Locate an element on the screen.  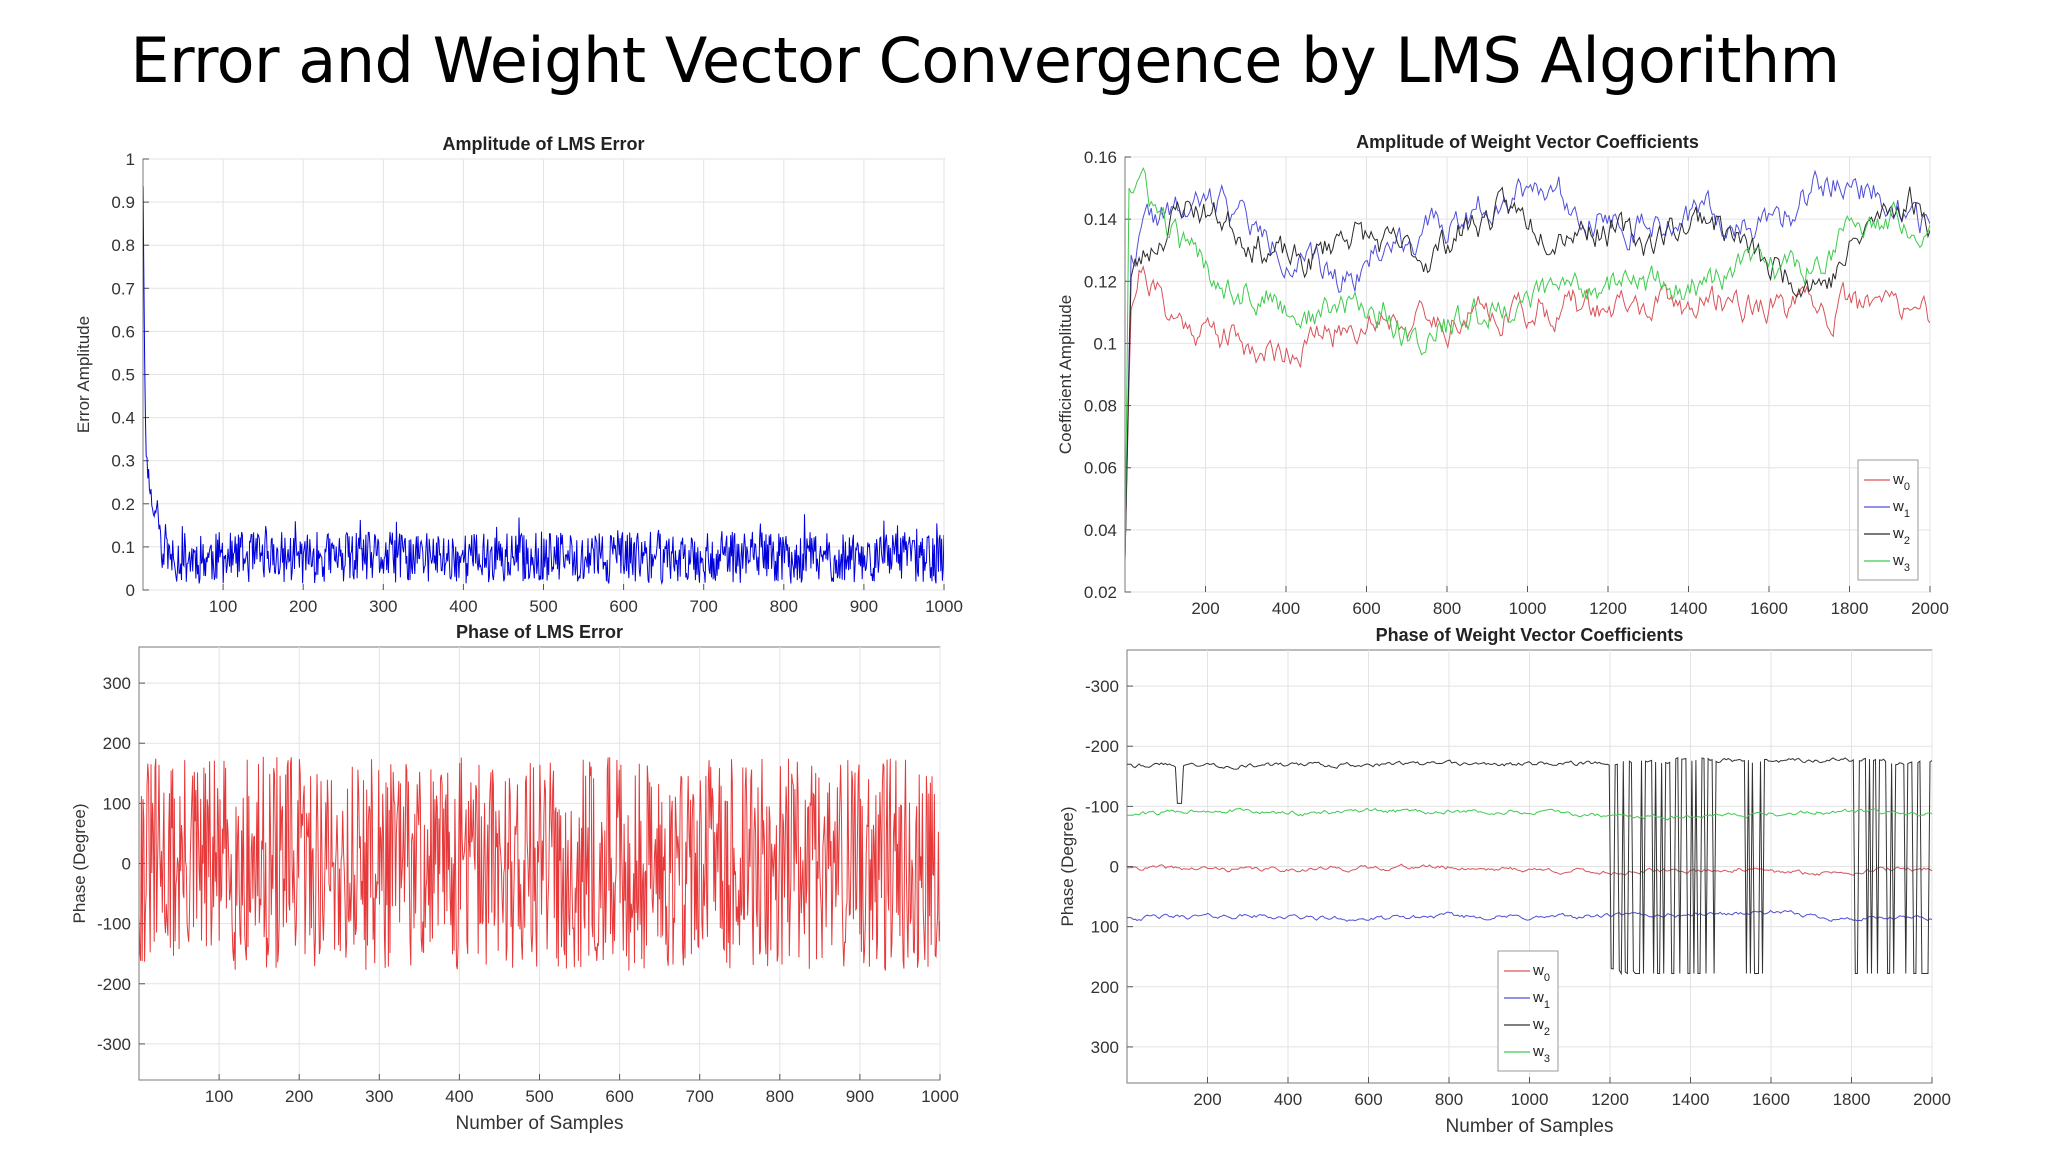
y-tick-label: 0.9 is located at coordinates (123, 202).